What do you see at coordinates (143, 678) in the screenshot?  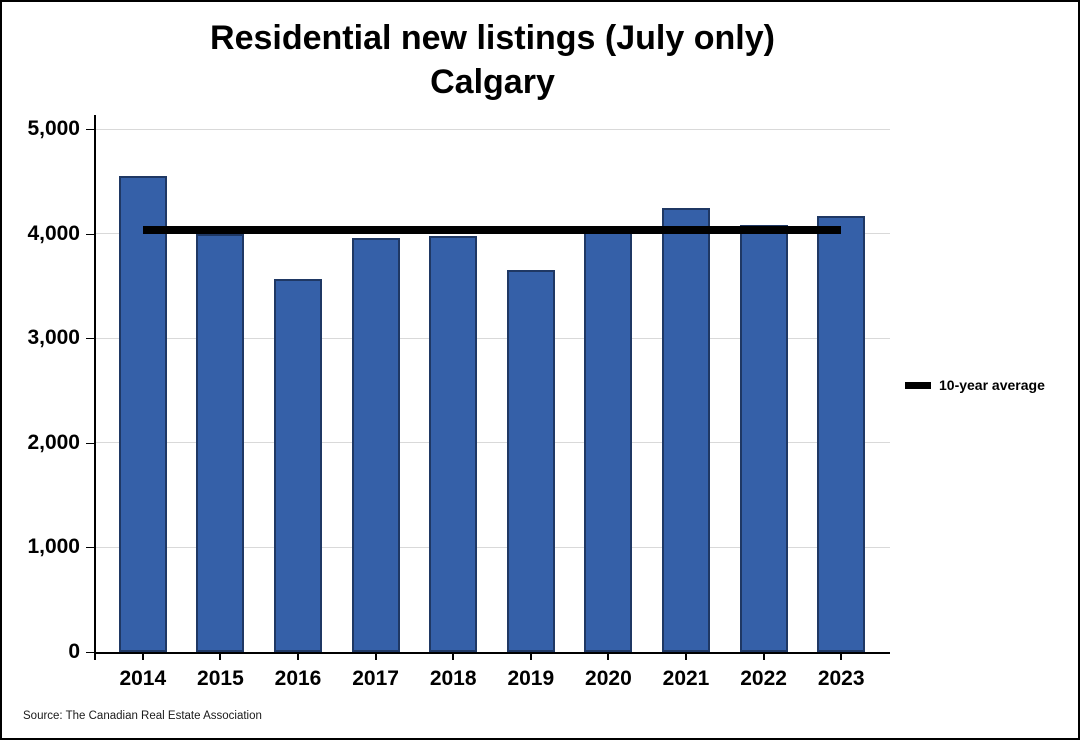 I see `x-axis-label-2014: 2014` at bounding box center [143, 678].